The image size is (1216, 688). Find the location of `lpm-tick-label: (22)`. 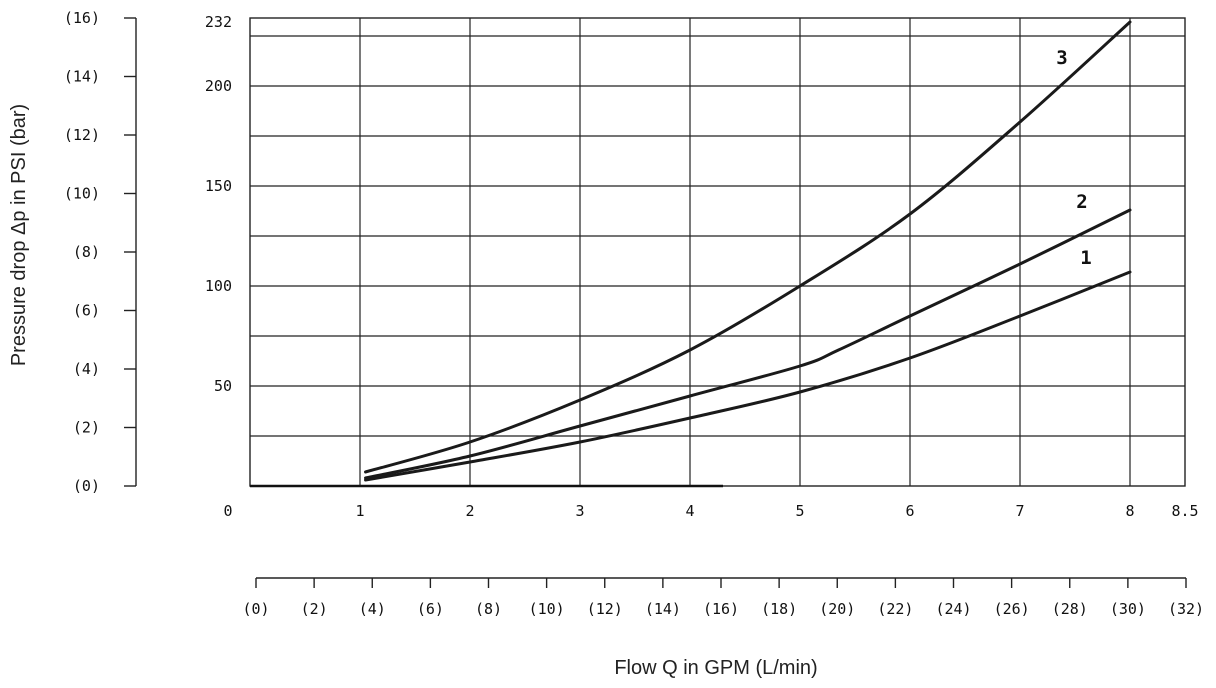

lpm-tick-label: (22) is located at coordinates (895, 609).